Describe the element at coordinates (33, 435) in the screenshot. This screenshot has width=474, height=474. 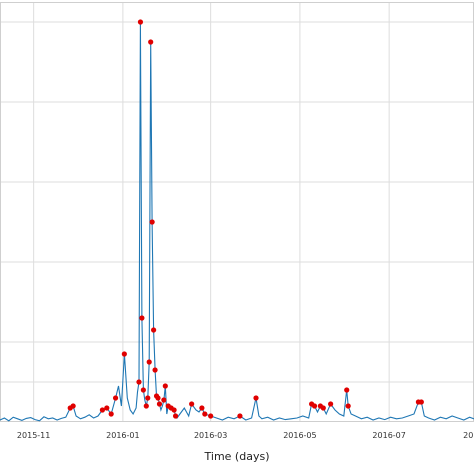
I see `x-tick-label: 2015-11` at that location.